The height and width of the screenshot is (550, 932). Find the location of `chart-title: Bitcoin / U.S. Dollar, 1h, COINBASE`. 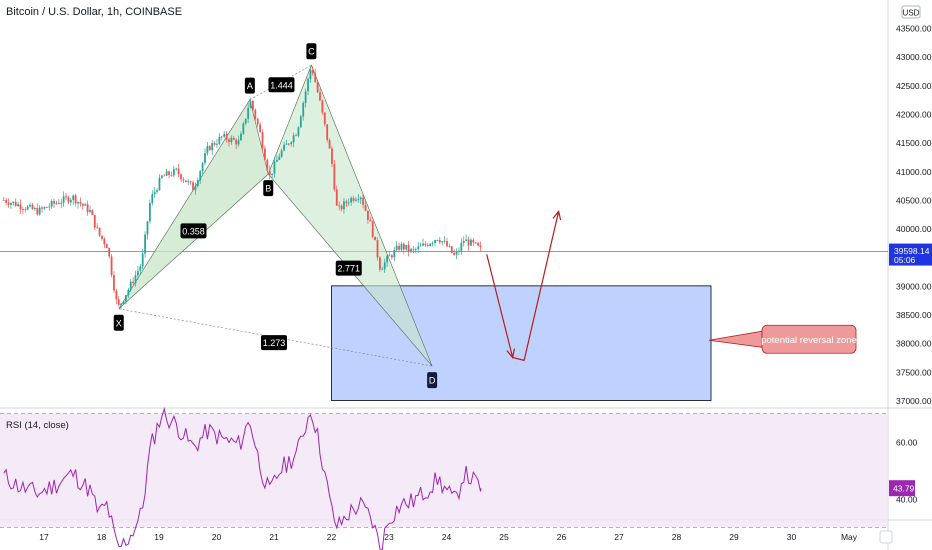

chart-title: Bitcoin / U.S. Dollar, 1h, COINBASE is located at coordinates (94, 12).